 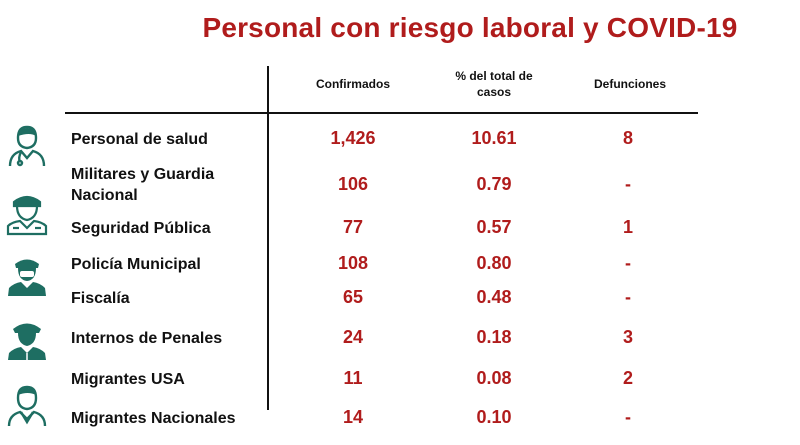 I want to click on porcentaje-personal-de-salud: 10.61, so click(x=494, y=138).